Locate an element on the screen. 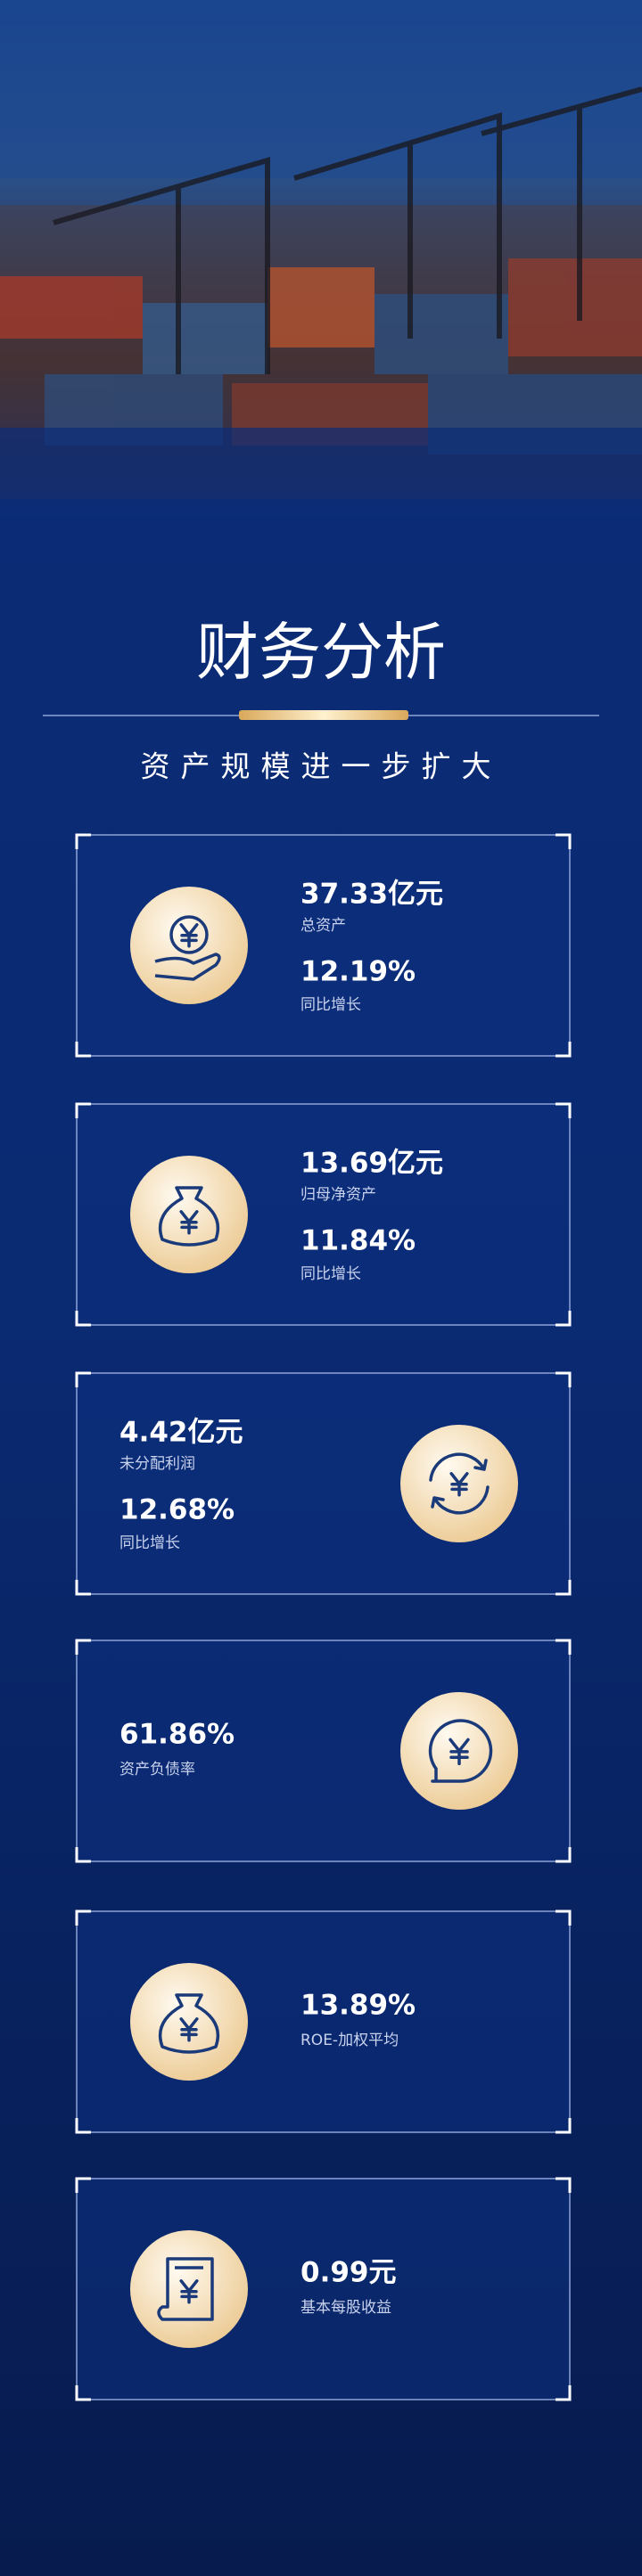  card: 61.86% 资产负债率 is located at coordinates (323, 1751).